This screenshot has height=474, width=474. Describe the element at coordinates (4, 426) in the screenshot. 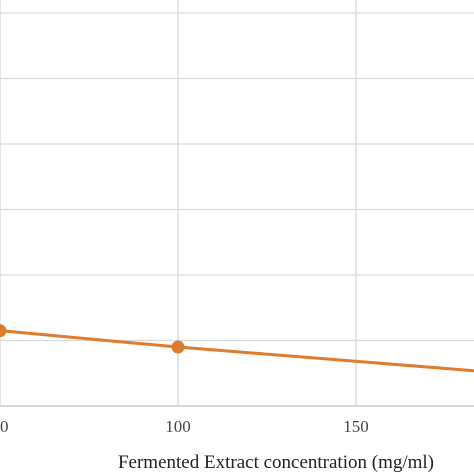

I see `x-tick-label: 50` at that location.